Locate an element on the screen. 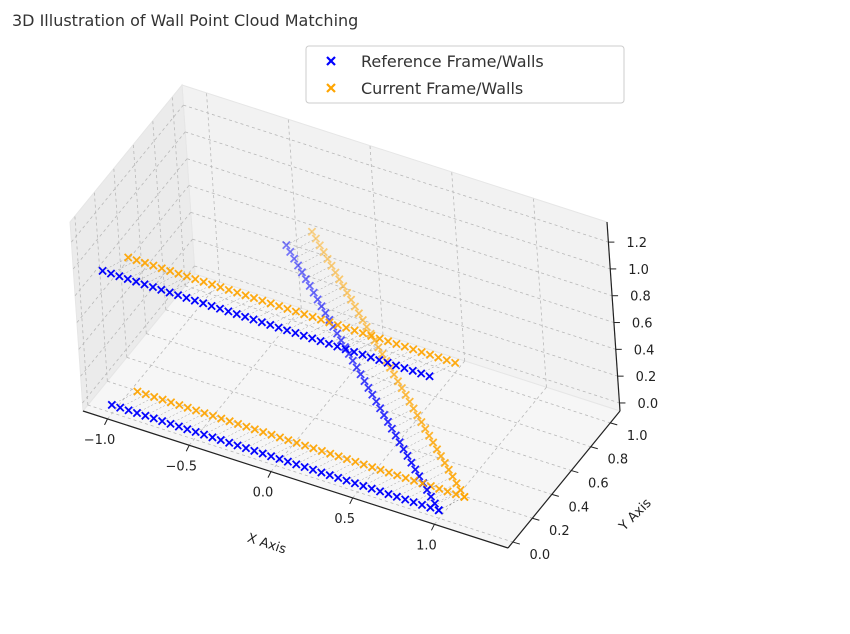 The height and width of the screenshot is (634, 850). x-tick-label: 1.0 is located at coordinates (426, 545).